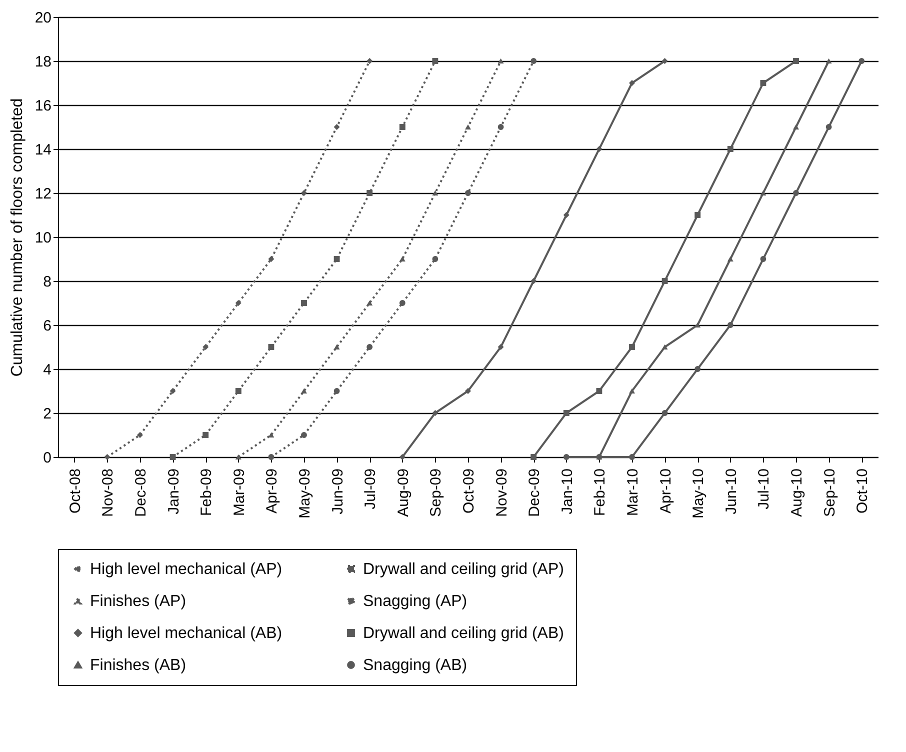 The width and height of the screenshot is (906, 752). What do you see at coordinates (501, 492) in the screenshot?
I see `x-tick-label: Nov-09` at bounding box center [501, 492].